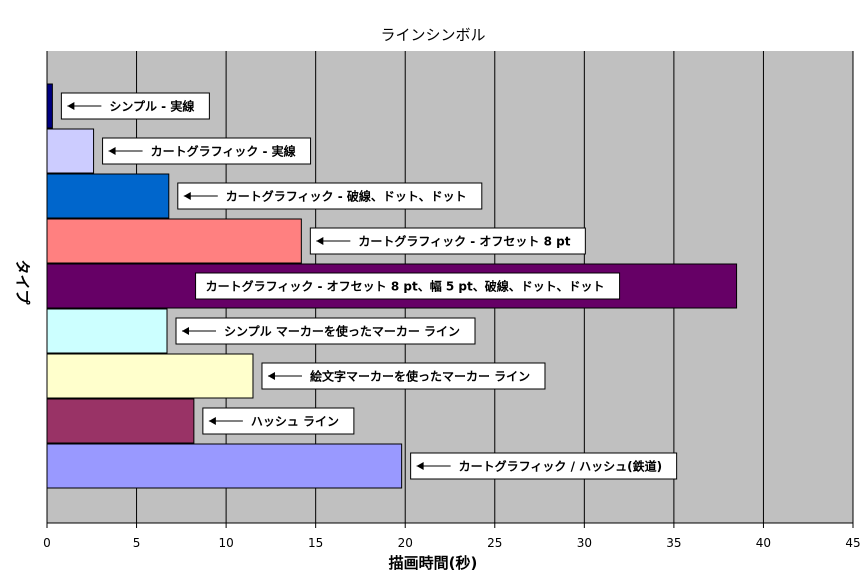 The image size is (866, 582). What do you see at coordinates (763, 543) in the screenshot?
I see `x-tick-label: 40` at bounding box center [763, 543].